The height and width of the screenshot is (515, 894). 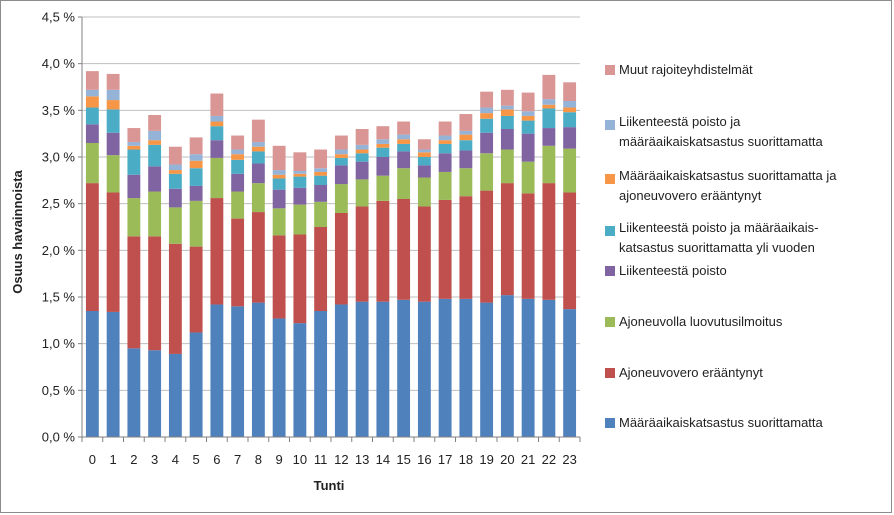 I want to click on legend-label: Liikenteestä poisto, so click(x=673, y=270).